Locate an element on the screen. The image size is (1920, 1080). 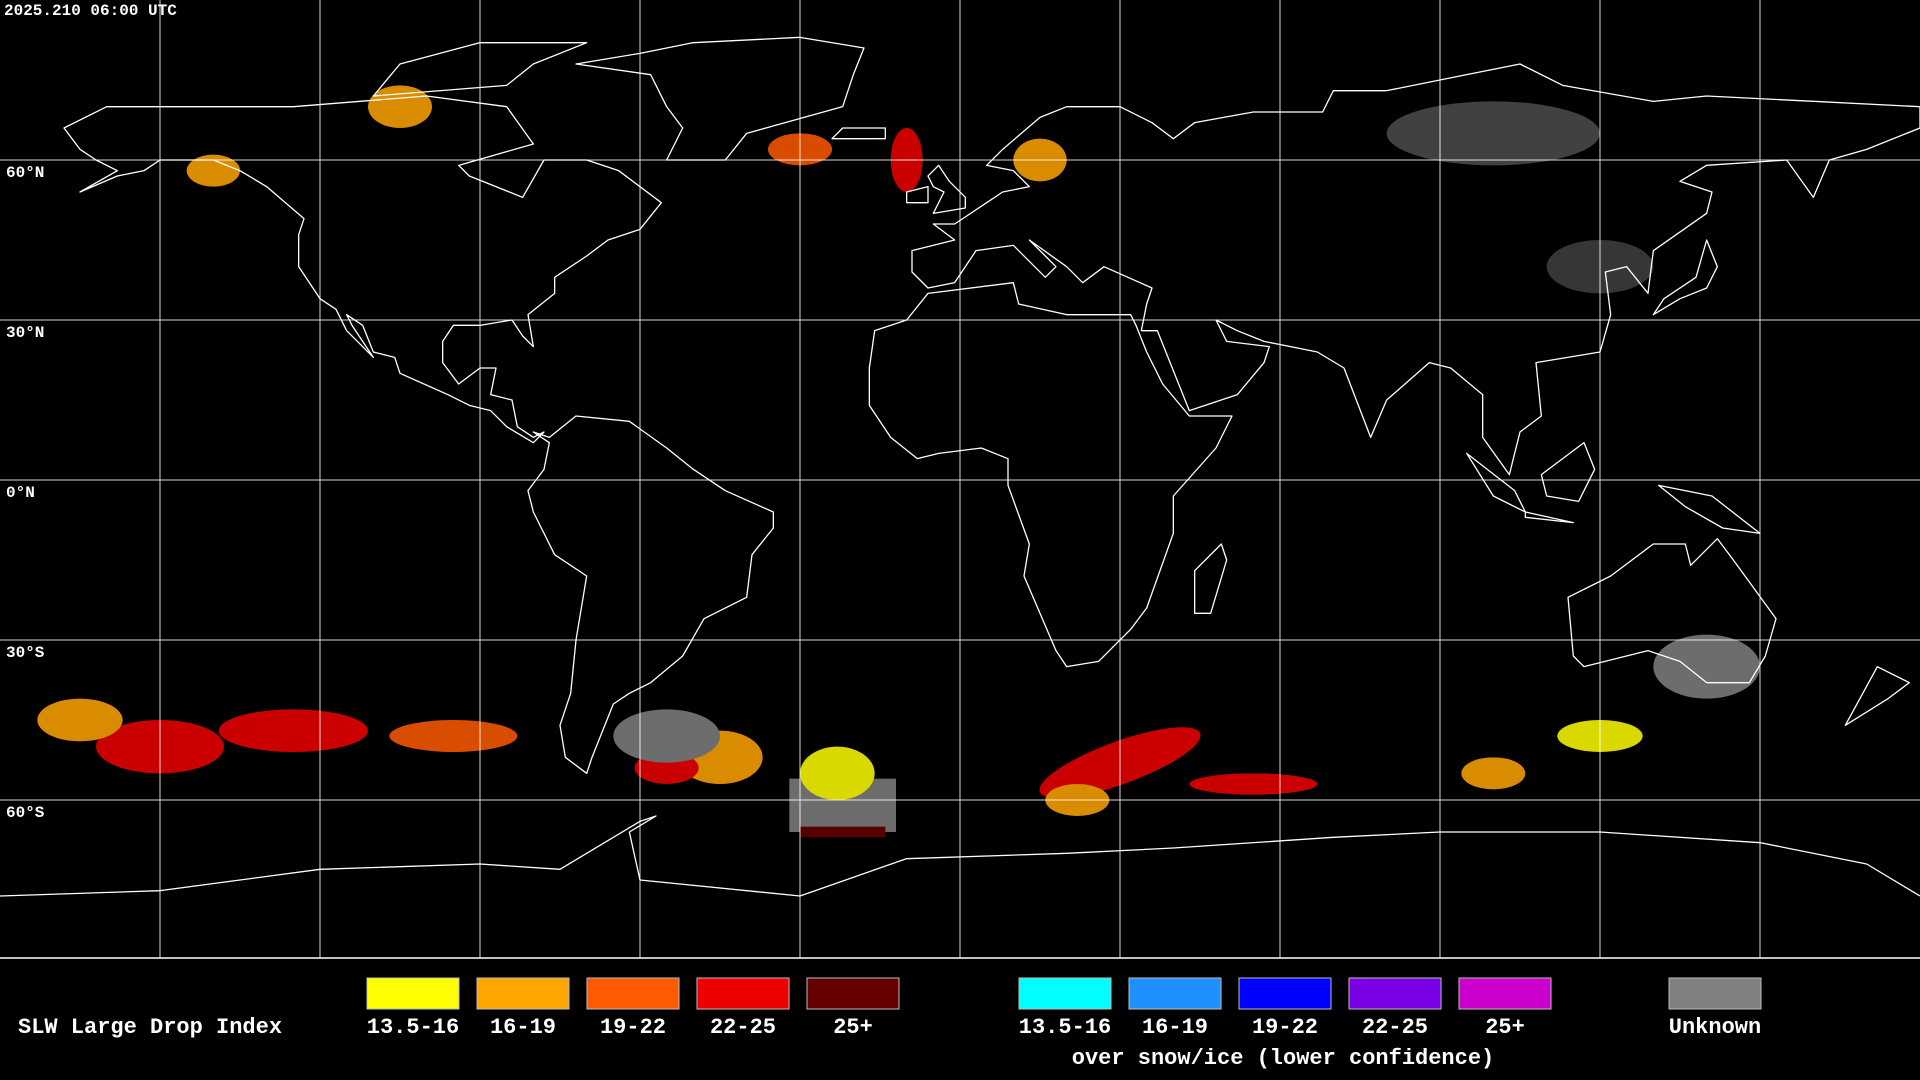
legend-label: Unknown is located at coordinates (1715, 1027).